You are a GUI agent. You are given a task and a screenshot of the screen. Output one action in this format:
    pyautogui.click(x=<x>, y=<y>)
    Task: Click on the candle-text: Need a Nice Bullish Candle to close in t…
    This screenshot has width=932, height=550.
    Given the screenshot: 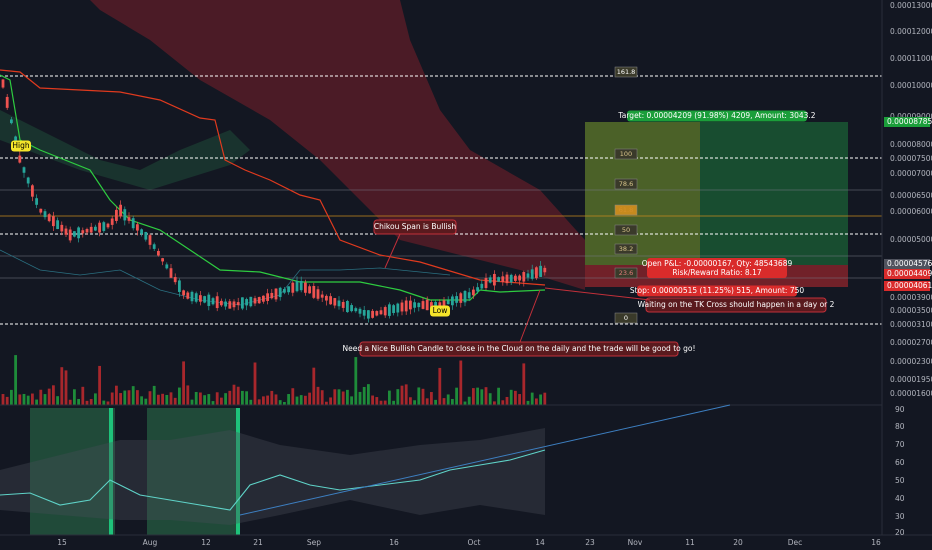 What is the action you would take?
    pyautogui.click(x=519, y=348)
    